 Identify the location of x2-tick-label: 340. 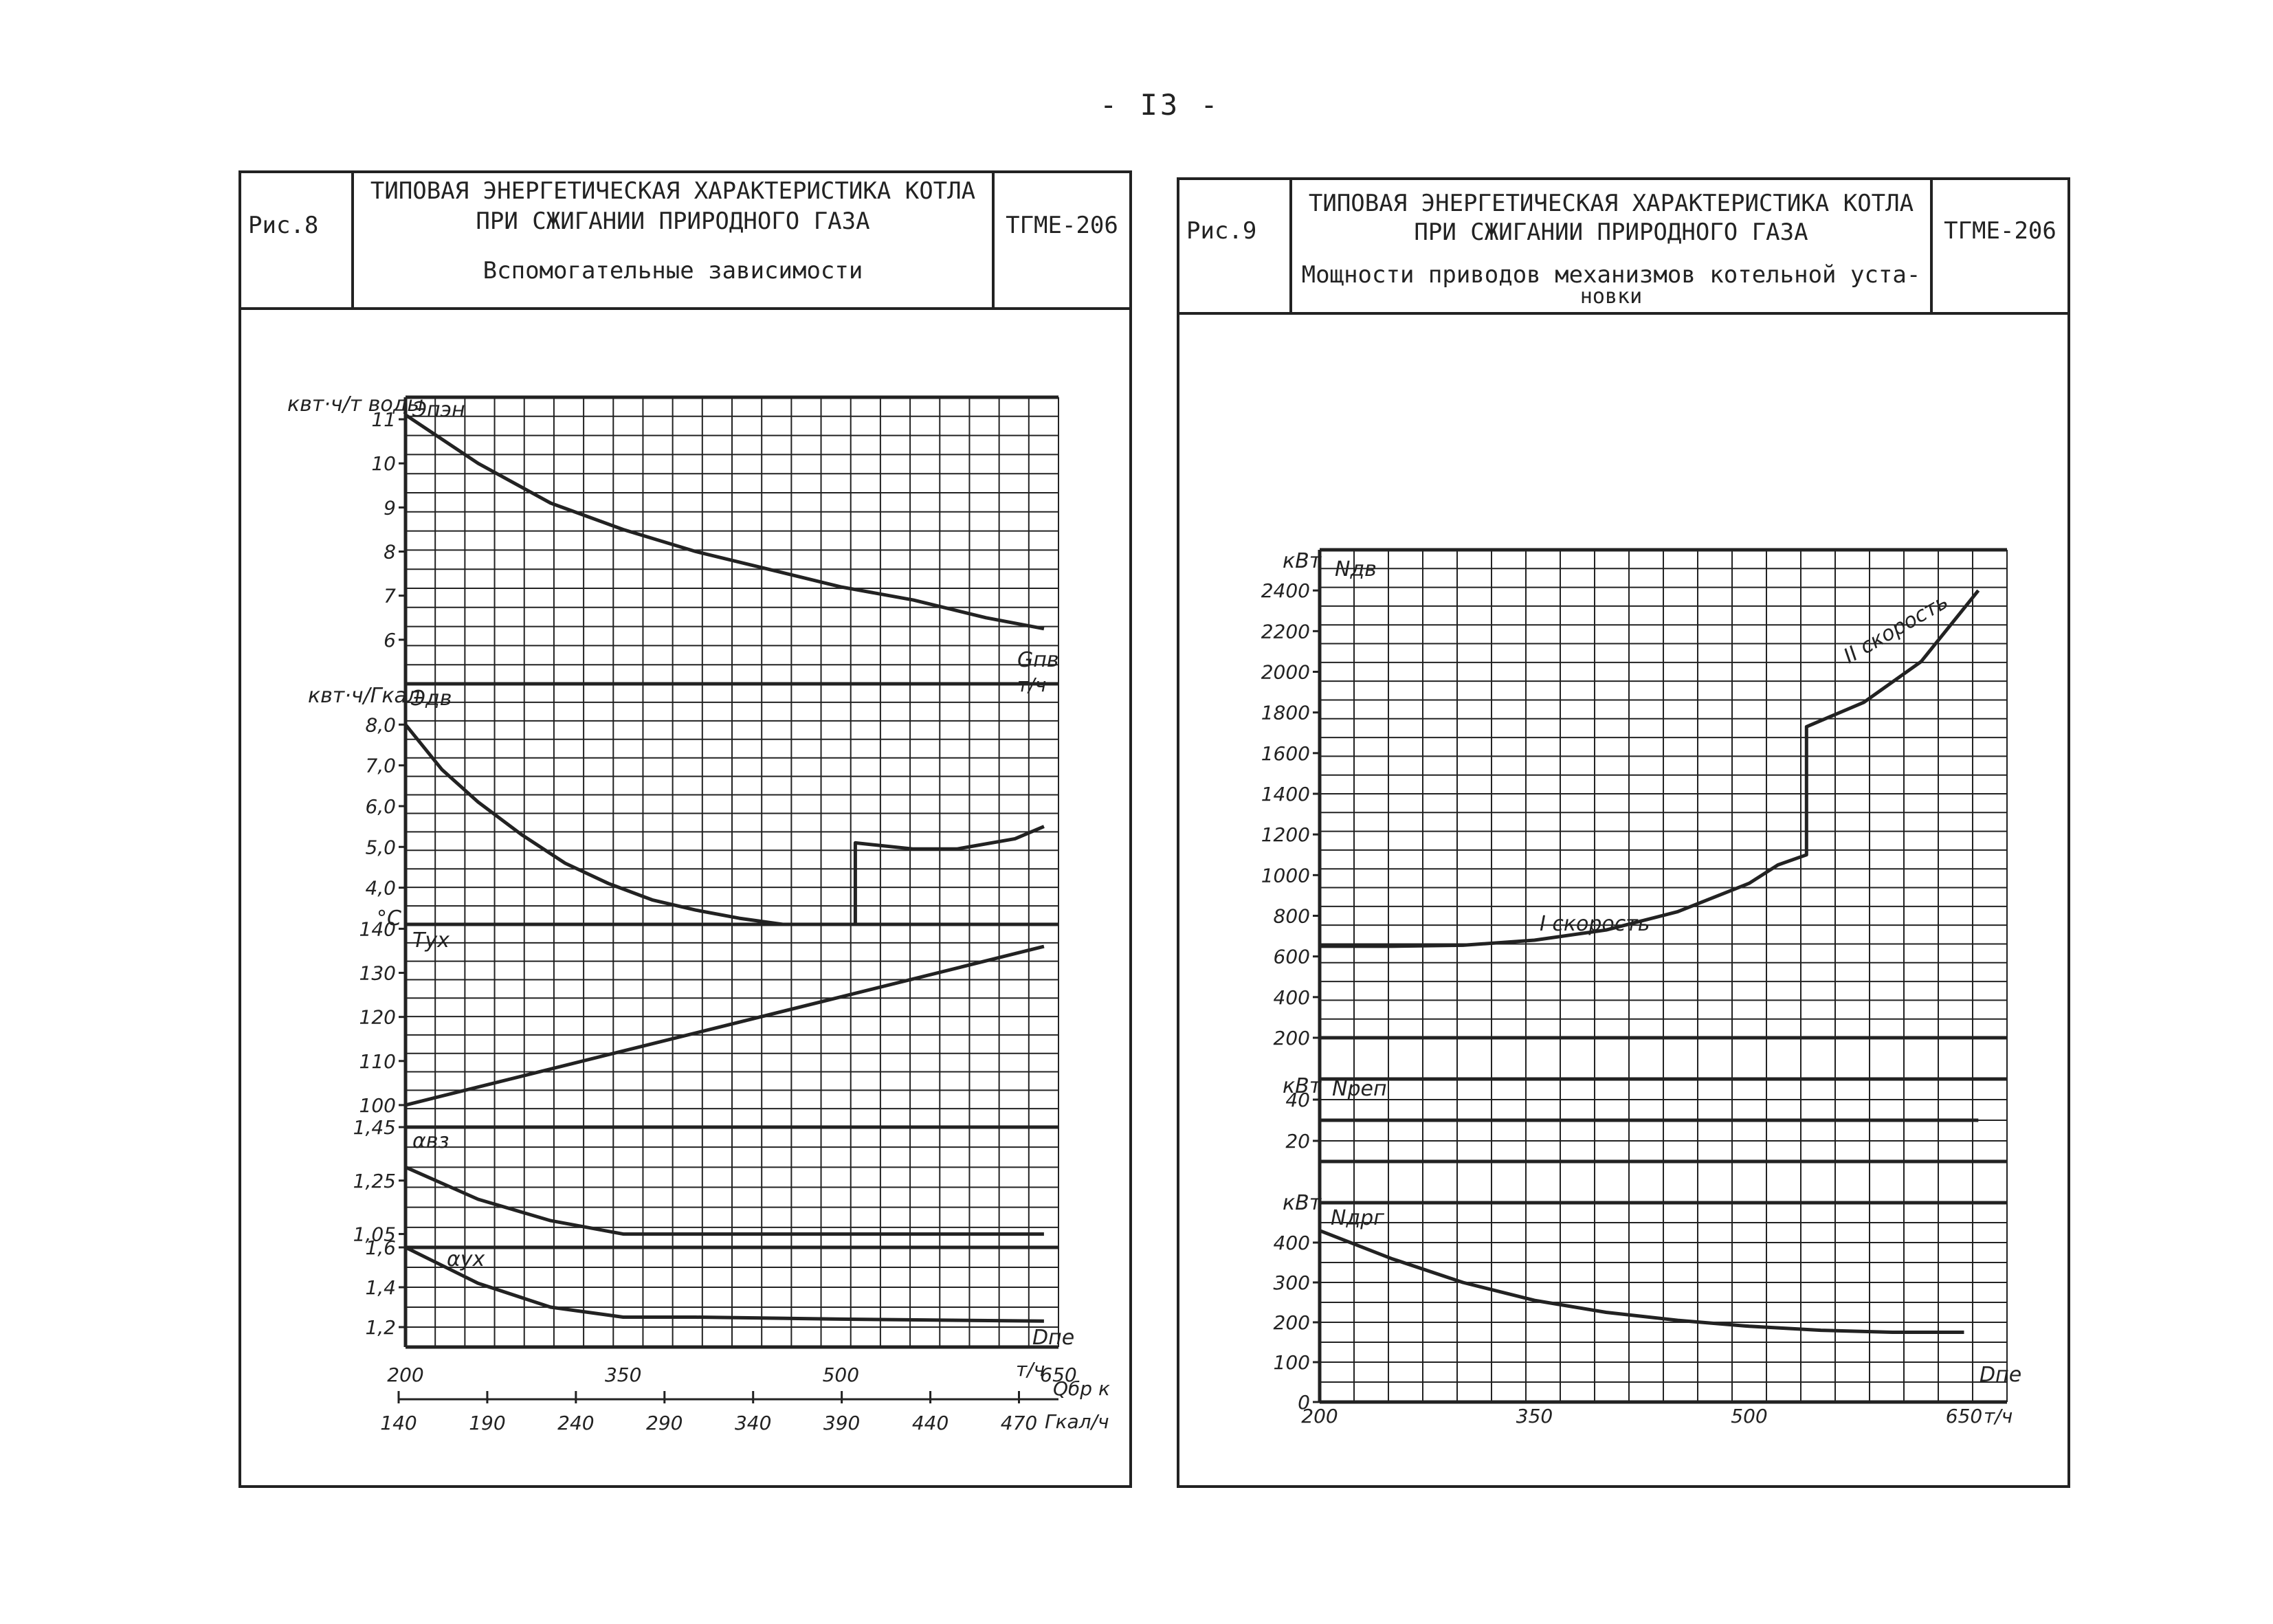
(753, 1423).